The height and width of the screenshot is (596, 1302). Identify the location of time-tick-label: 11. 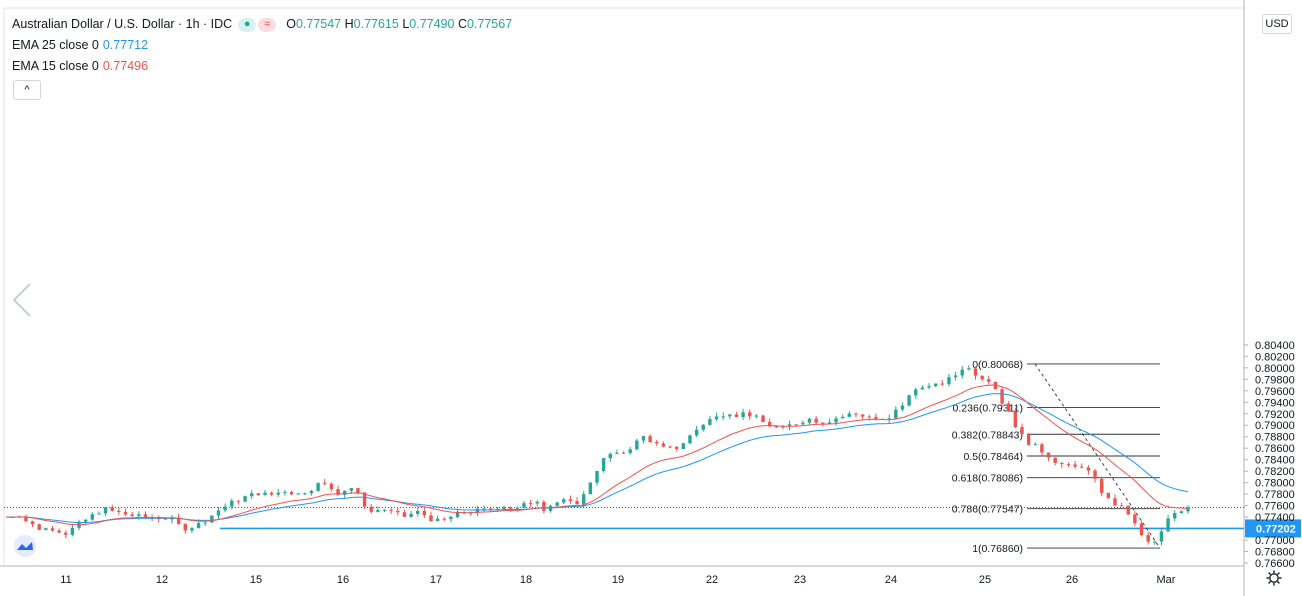
(65, 580).